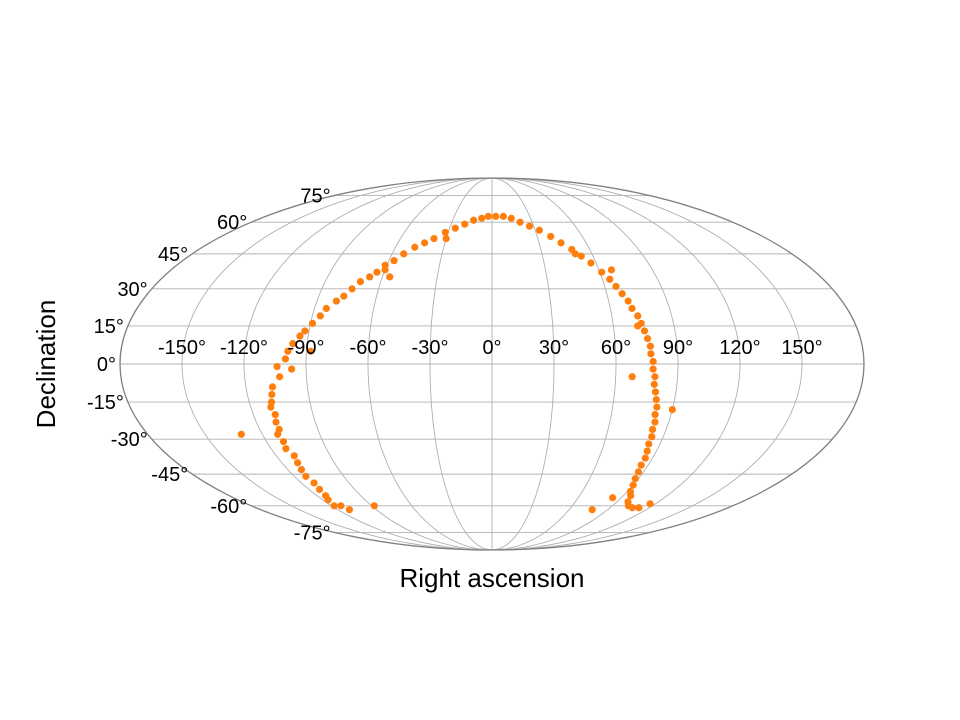  Describe the element at coordinates (182, 348) in the screenshot. I see `ra-tick-label: -150°` at that location.